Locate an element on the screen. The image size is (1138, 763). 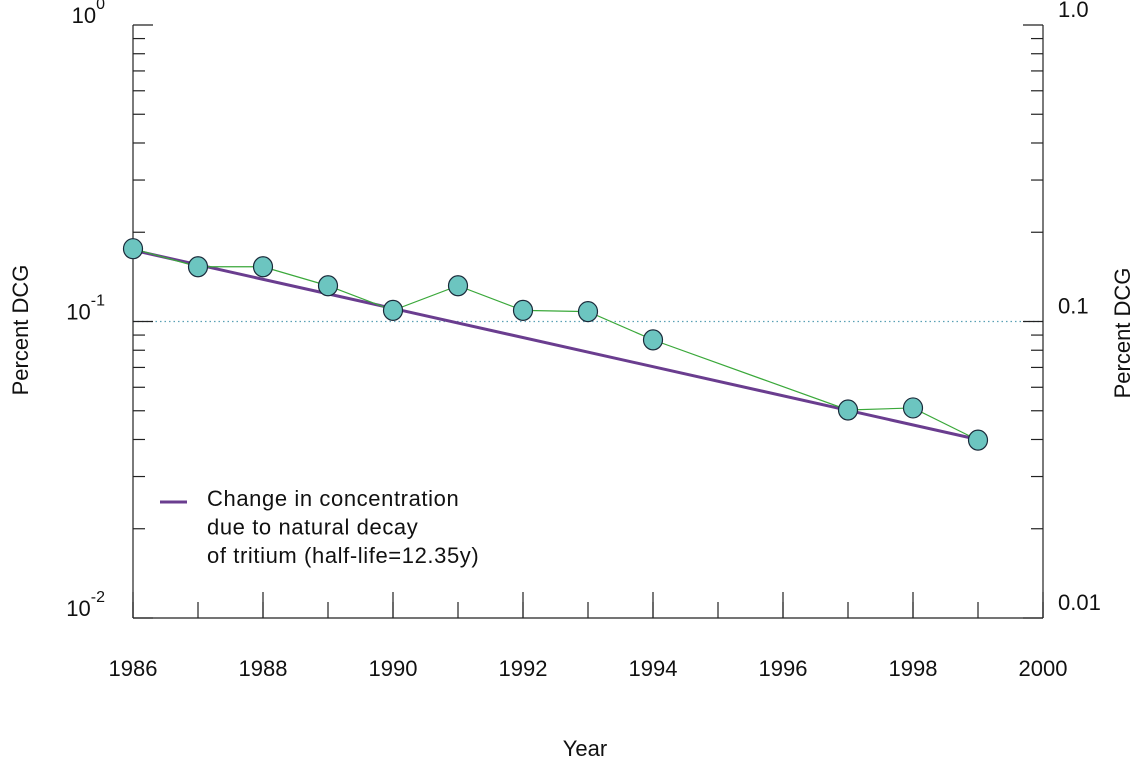
y2-tick-label: 0.1 is located at coordinates (1073, 305).